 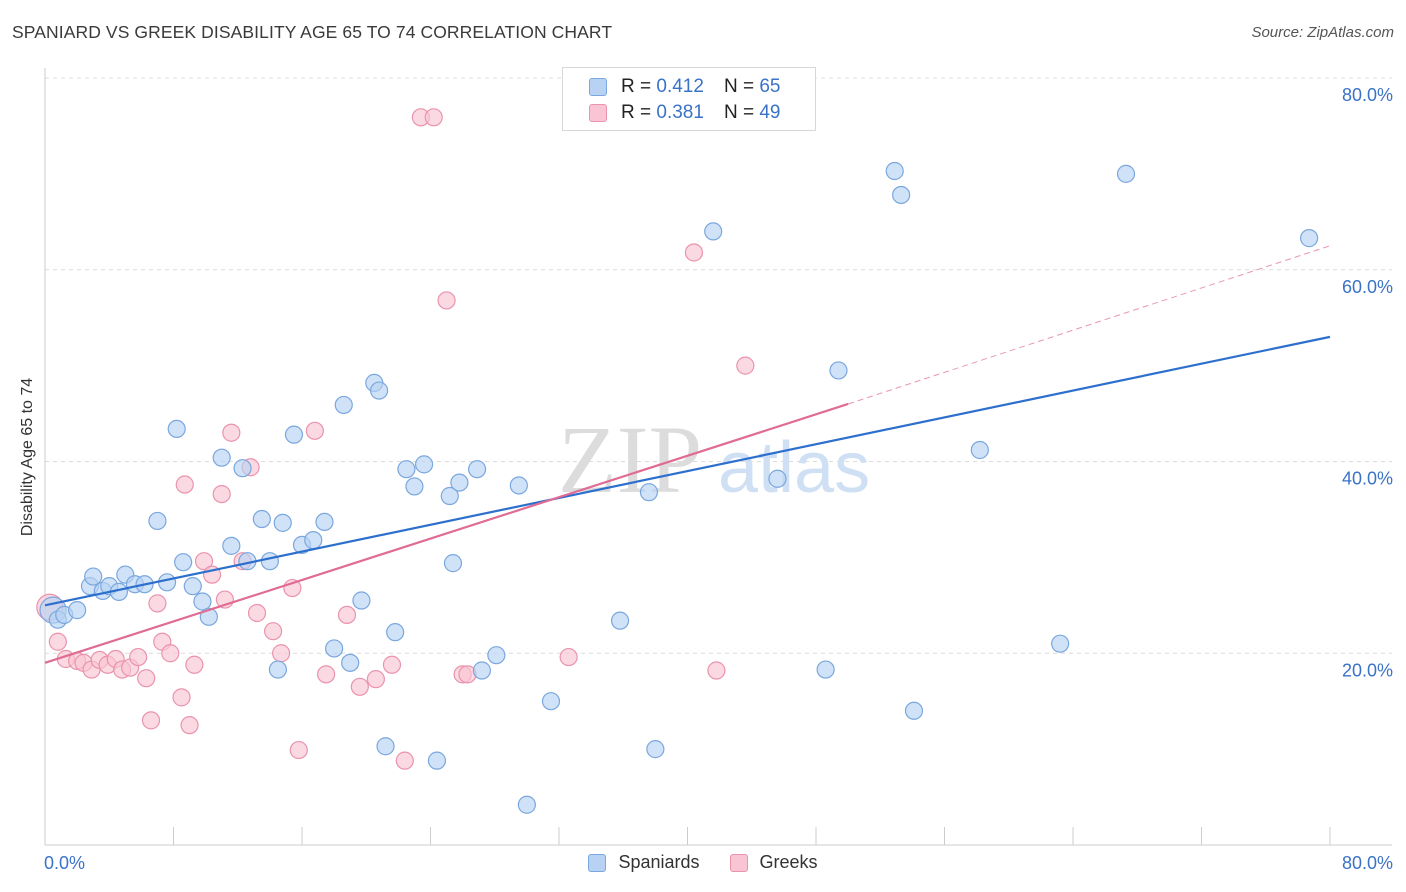 I want to click on legend-item-spaniards: Spaniards, so click(x=644, y=862).